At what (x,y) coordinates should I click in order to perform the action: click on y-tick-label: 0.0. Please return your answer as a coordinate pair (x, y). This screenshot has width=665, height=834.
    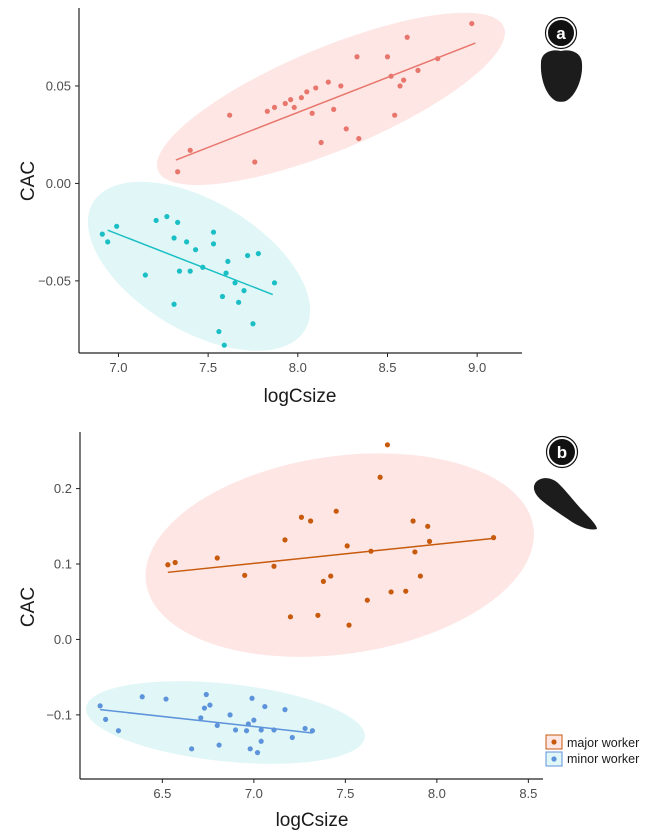
    Looking at the image, I should click on (63, 639).